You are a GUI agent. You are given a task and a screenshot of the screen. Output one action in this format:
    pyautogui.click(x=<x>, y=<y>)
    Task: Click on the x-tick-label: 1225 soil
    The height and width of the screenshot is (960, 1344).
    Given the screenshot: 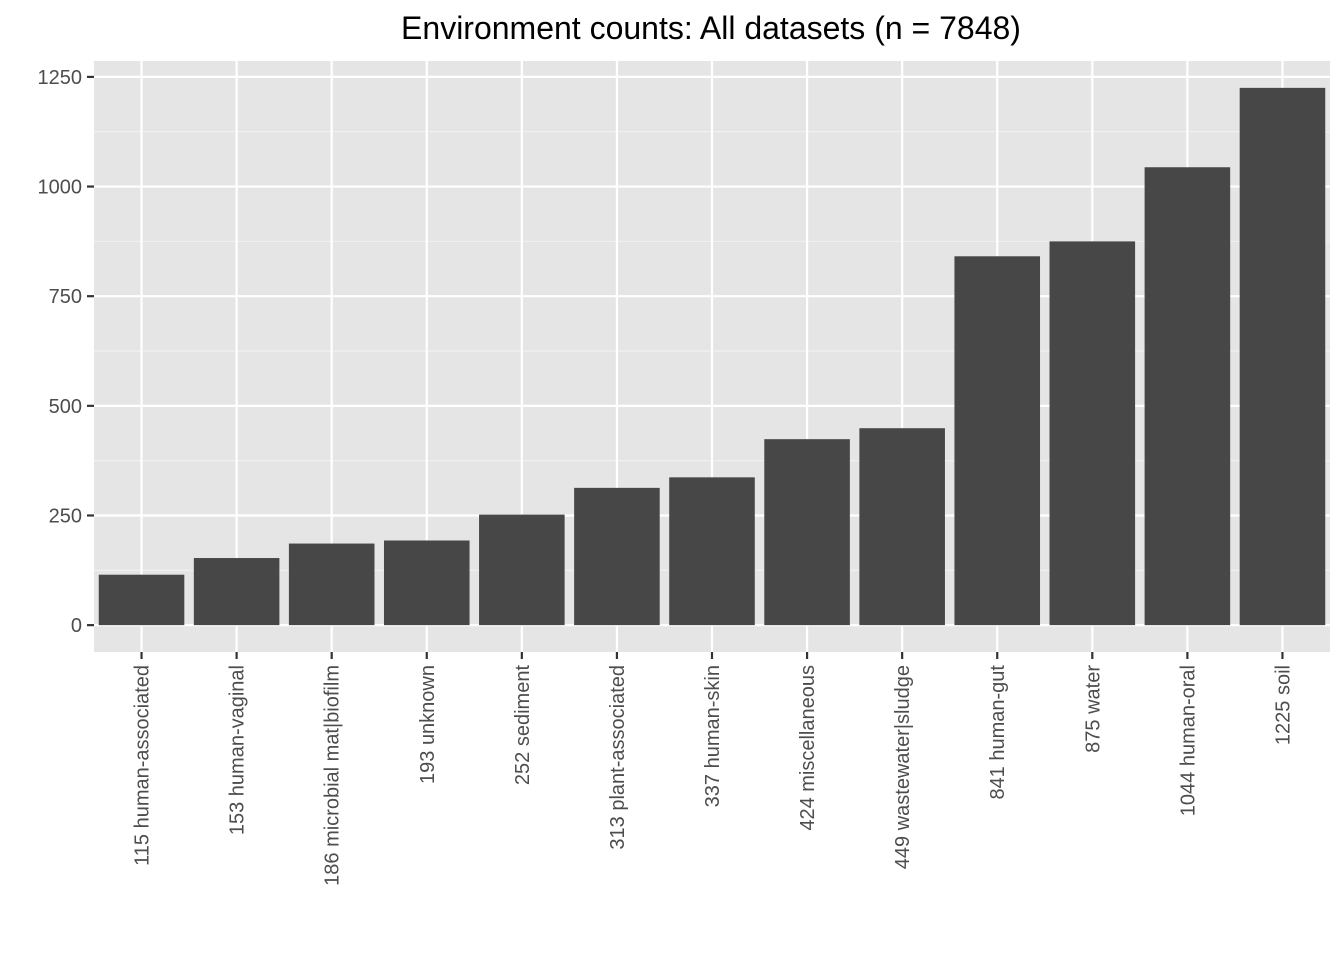 What is the action you would take?
    pyautogui.click(x=1283, y=705)
    